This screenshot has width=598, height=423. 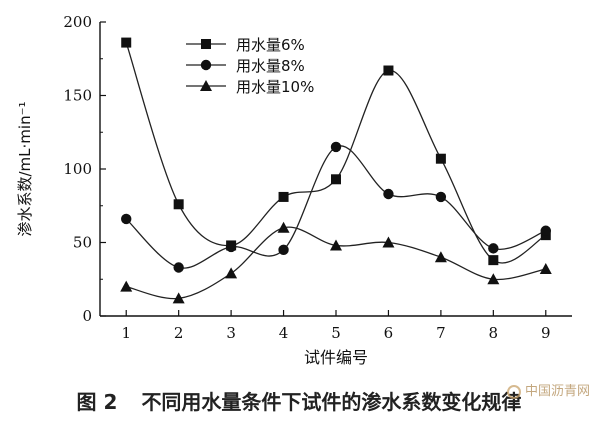 I want to click on y-tick-label: 0, so click(x=87, y=316).